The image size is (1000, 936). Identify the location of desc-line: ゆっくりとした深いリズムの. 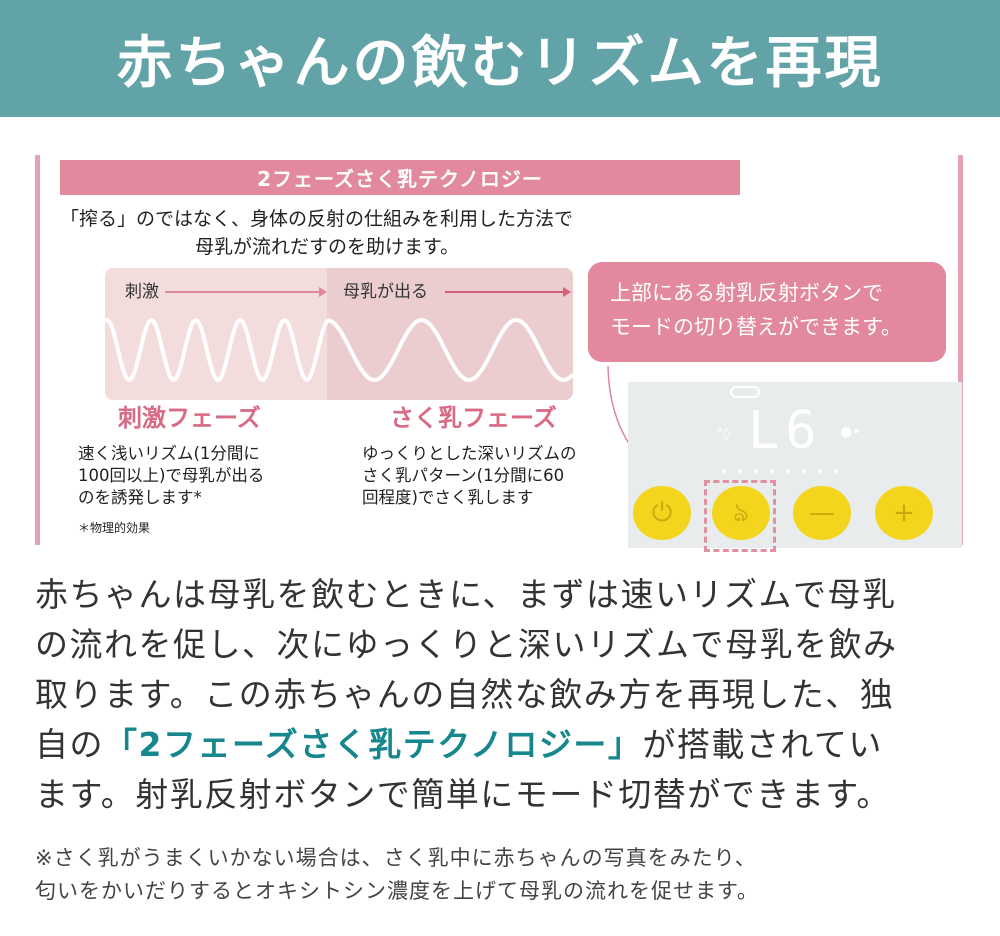
(469, 453).